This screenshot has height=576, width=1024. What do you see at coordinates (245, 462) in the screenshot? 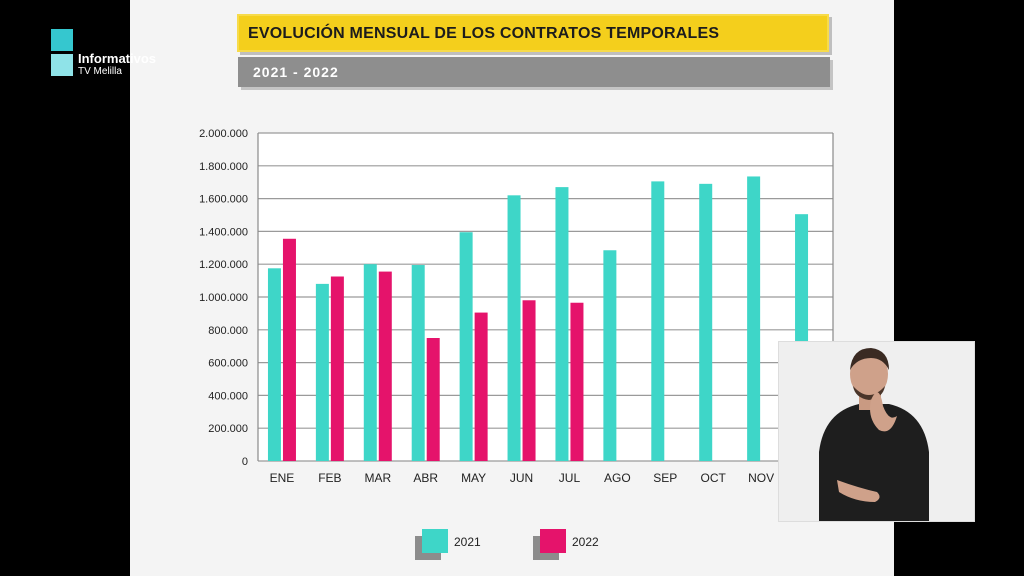
I see `y-tick-label: 0` at bounding box center [245, 462].